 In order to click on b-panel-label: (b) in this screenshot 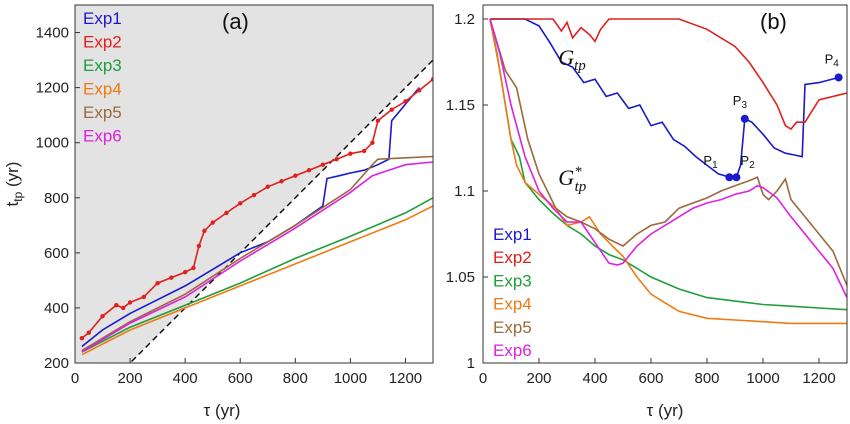, I will do `click(773, 21)`.